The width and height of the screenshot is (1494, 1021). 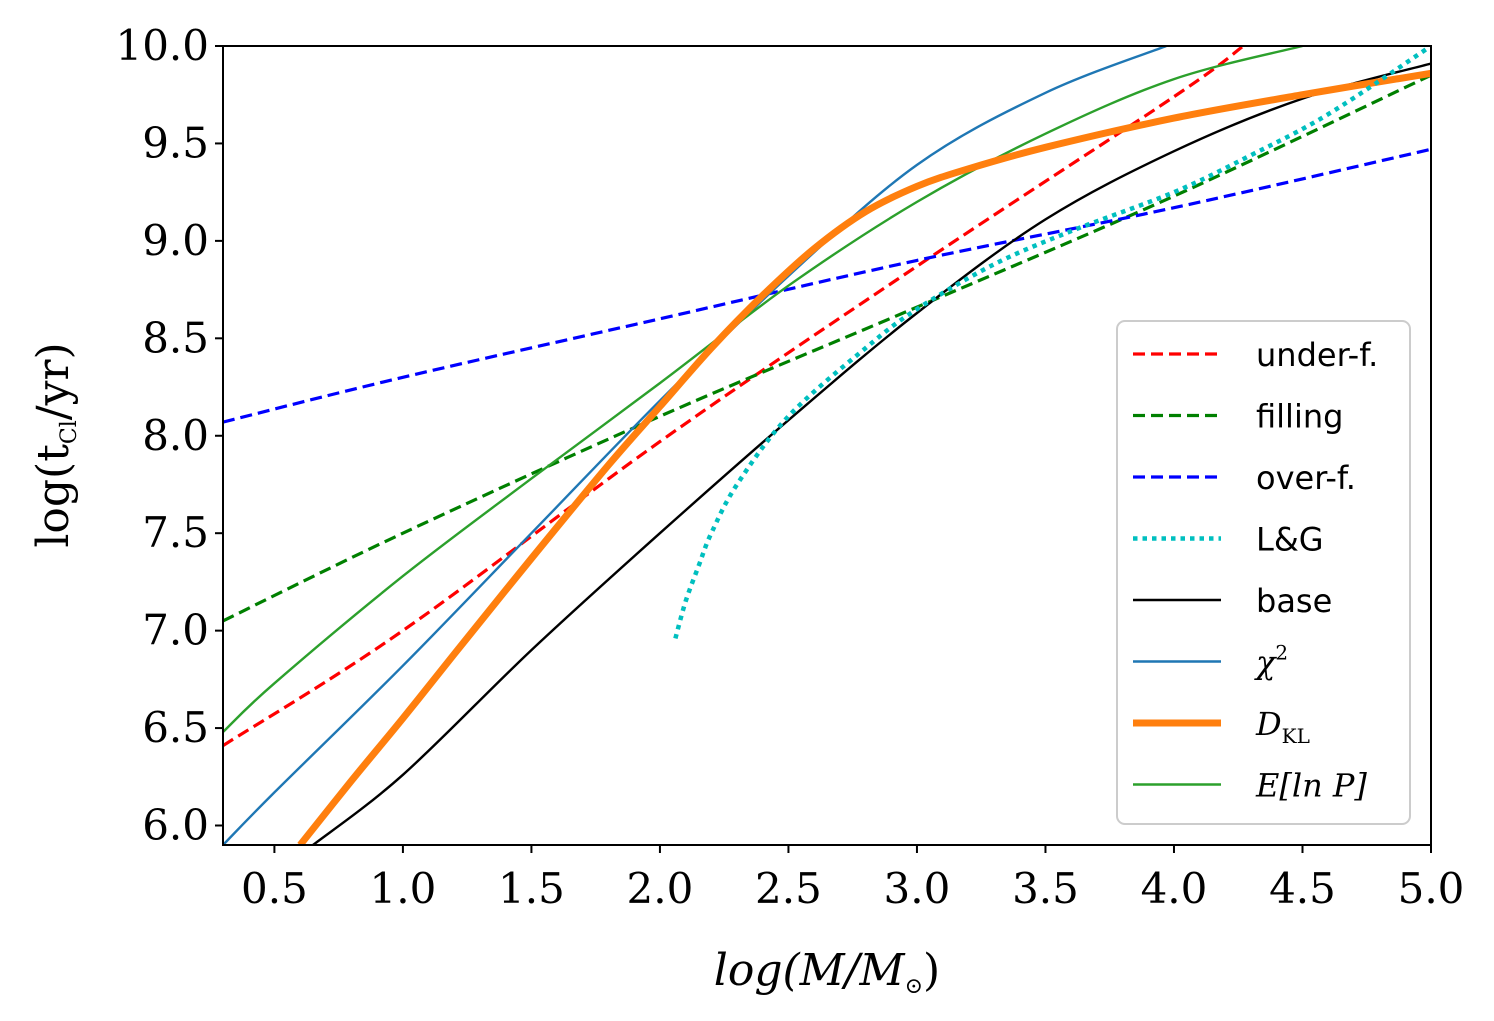 What do you see at coordinates (274, 888) in the screenshot?
I see `x-tick-label: 0.5` at bounding box center [274, 888].